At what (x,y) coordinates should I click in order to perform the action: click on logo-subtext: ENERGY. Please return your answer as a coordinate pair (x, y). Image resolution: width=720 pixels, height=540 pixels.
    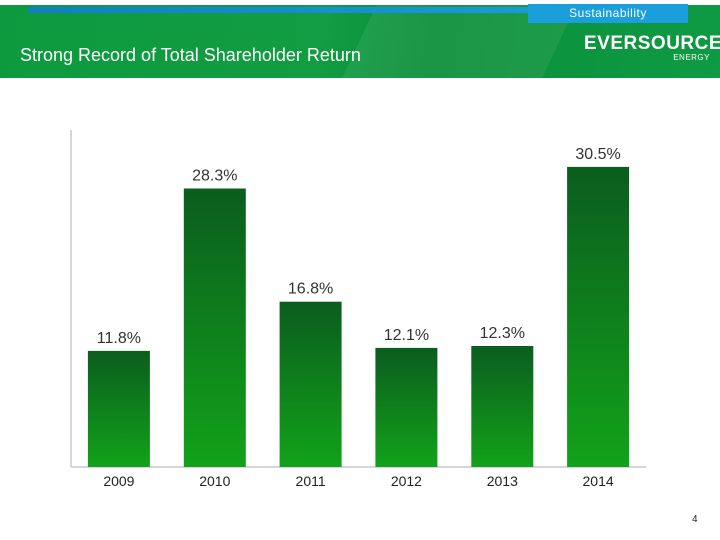
    Looking at the image, I should click on (691, 57).